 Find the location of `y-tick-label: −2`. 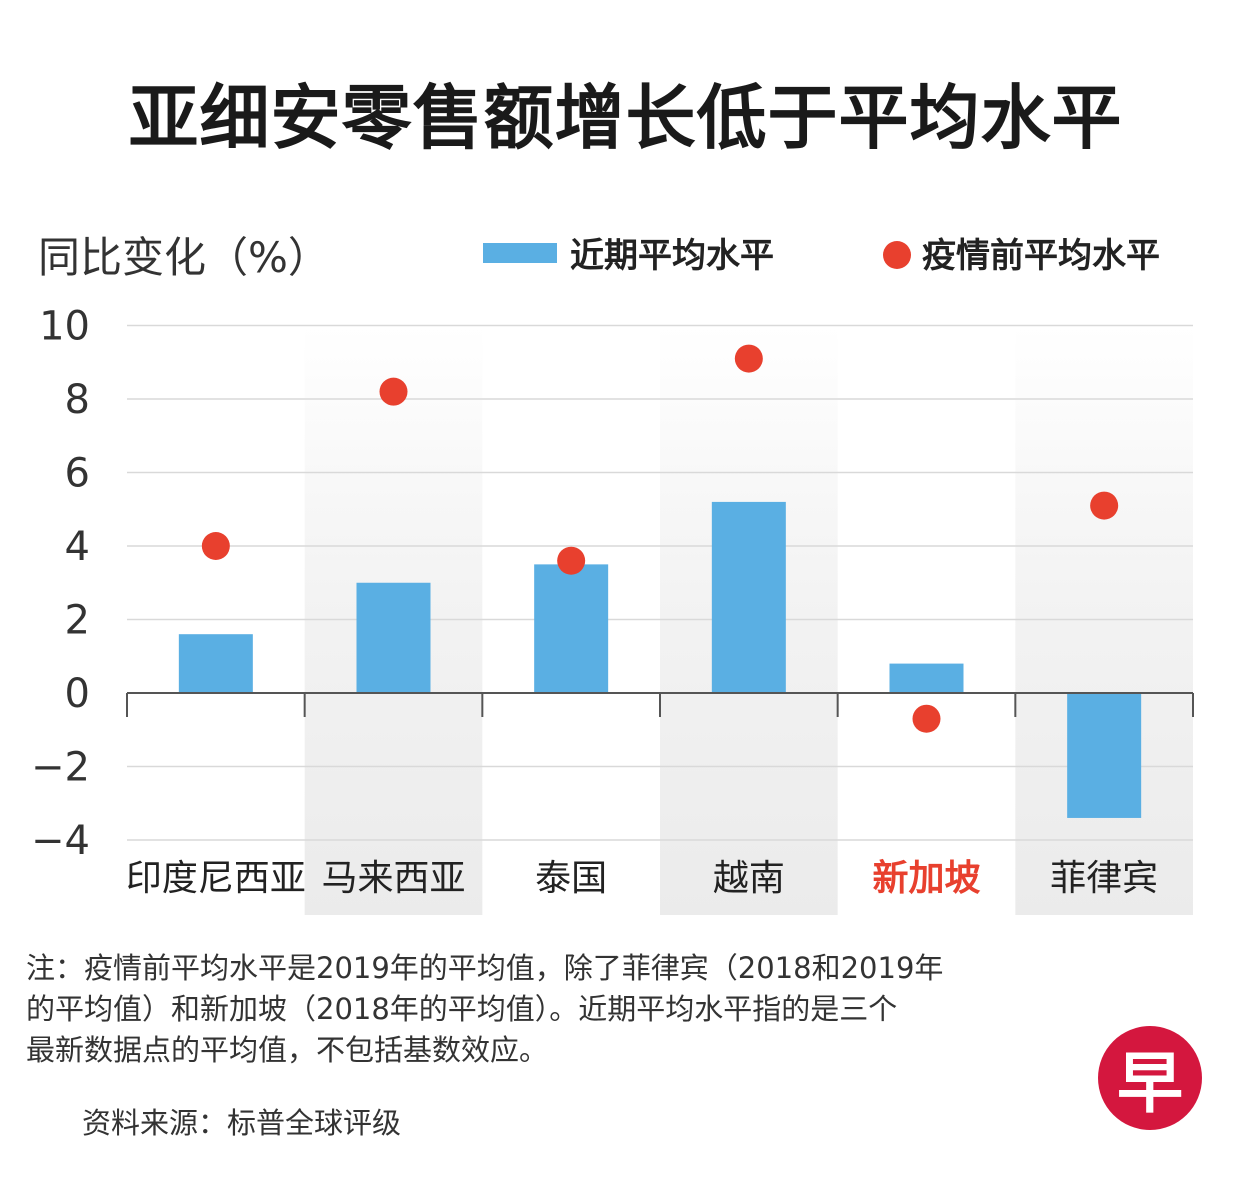

y-tick-label: −2 is located at coordinates (60, 768).